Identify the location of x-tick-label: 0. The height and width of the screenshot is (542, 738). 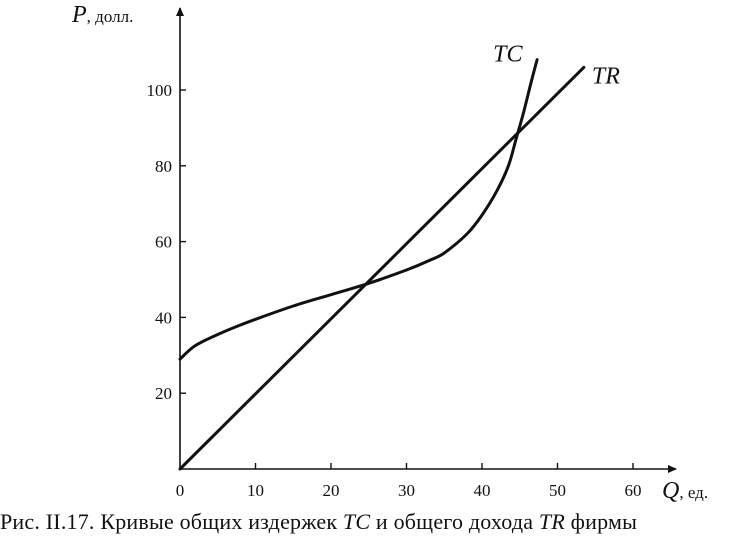
(180, 490).